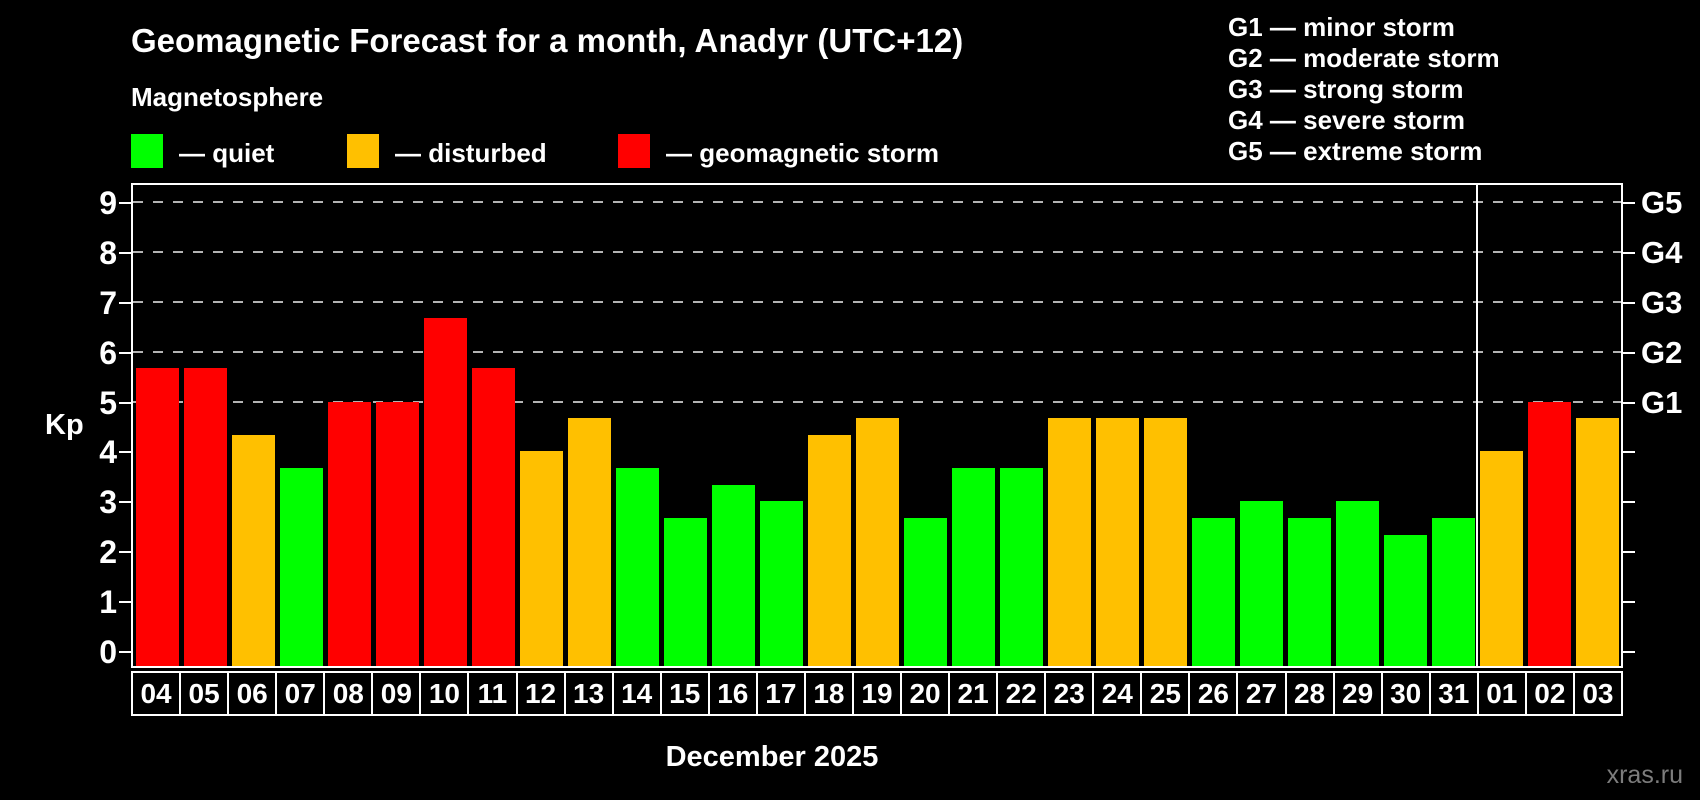 The height and width of the screenshot is (800, 1700). What do you see at coordinates (108, 402) in the screenshot?
I see `y-axis-label-5: 5` at bounding box center [108, 402].